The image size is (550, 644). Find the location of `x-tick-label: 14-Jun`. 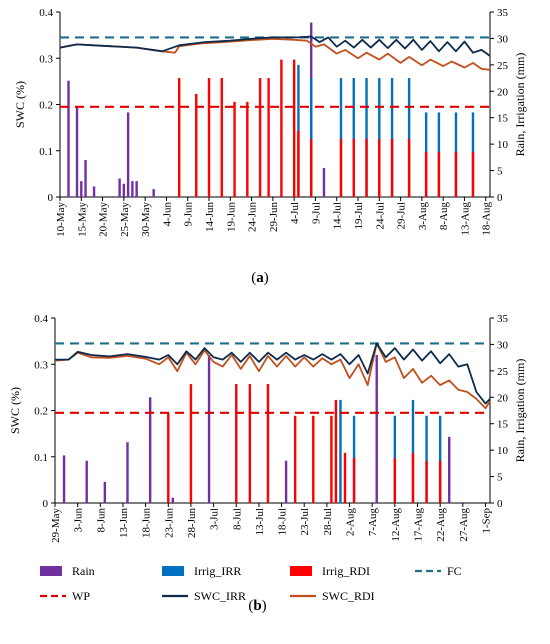

x-tick-label: 14-Jun is located at coordinates (210, 217).